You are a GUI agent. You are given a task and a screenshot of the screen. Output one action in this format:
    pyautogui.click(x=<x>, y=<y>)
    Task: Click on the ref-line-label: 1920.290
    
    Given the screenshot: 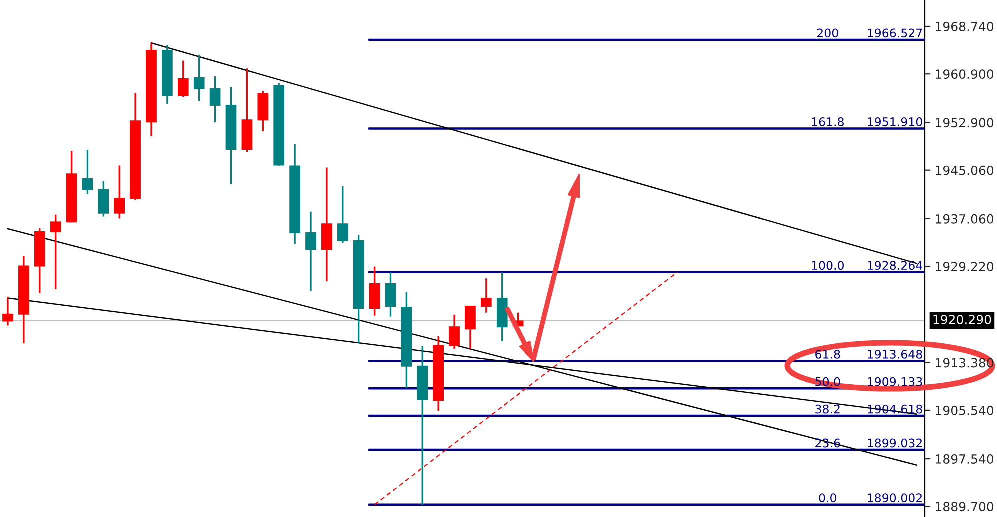 What is the action you would take?
    pyautogui.click(x=963, y=319)
    